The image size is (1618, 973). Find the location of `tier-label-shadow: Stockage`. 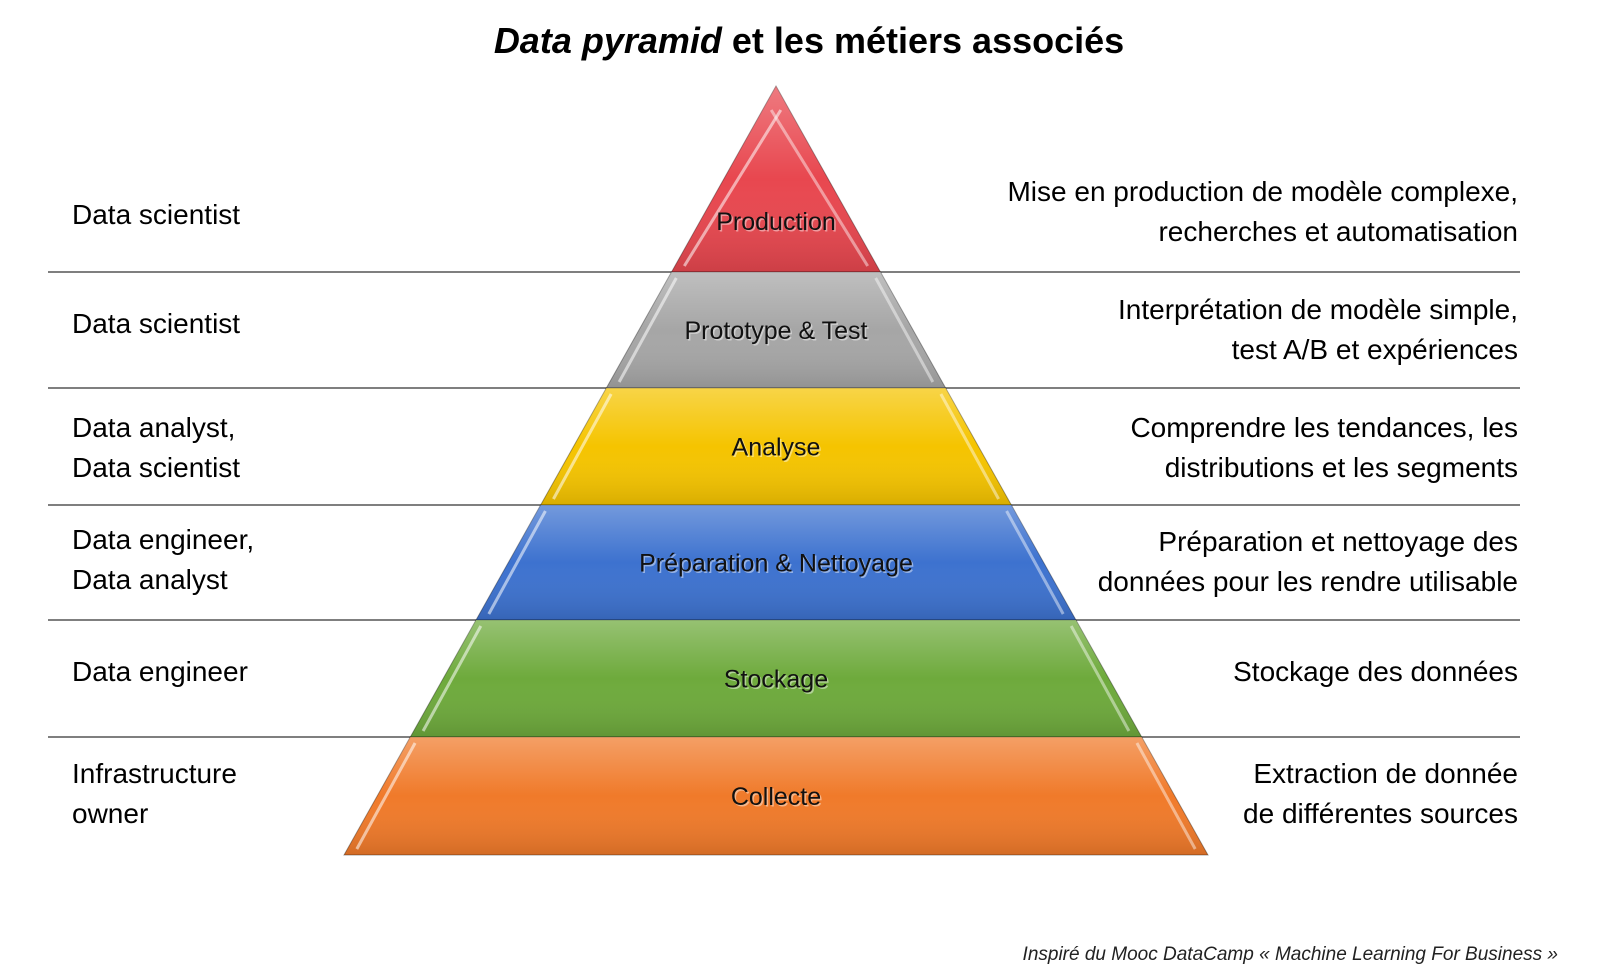

tier-label-shadow: Stockage is located at coordinates (777, 681).